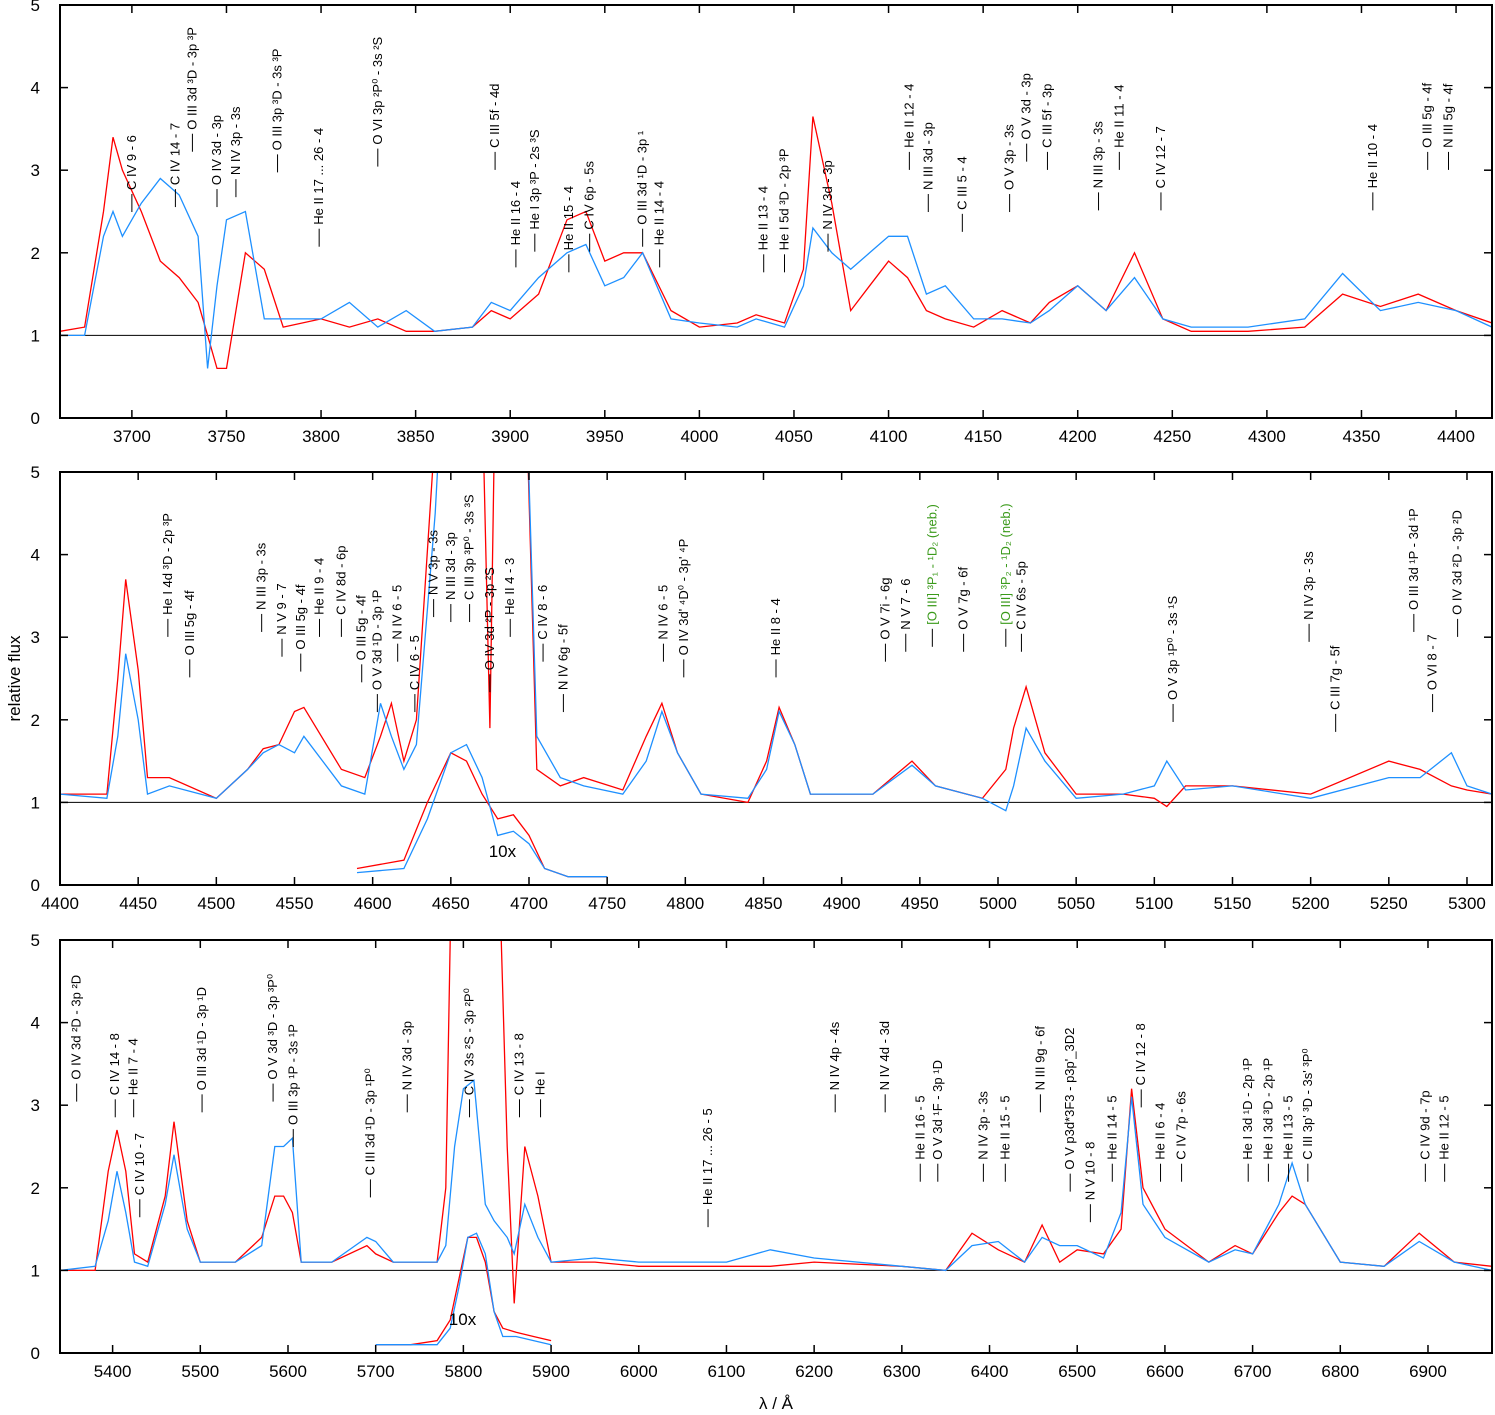 The width and height of the screenshot is (1495, 1415). Describe the element at coordinates (1005, 563) in the screenshot. I see `line-id-label: [O III] ³P₂ - ¹D₂ (neb.)` at that location.